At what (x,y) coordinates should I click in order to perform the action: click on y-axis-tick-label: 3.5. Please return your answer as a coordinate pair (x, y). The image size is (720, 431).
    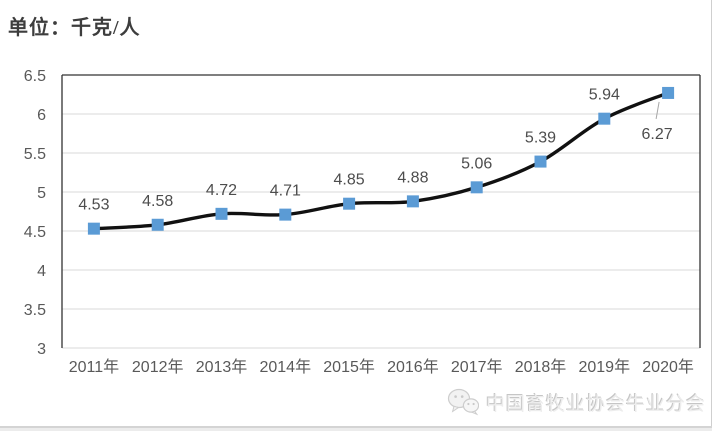
    Looking at the image, I should click on (35, 310).